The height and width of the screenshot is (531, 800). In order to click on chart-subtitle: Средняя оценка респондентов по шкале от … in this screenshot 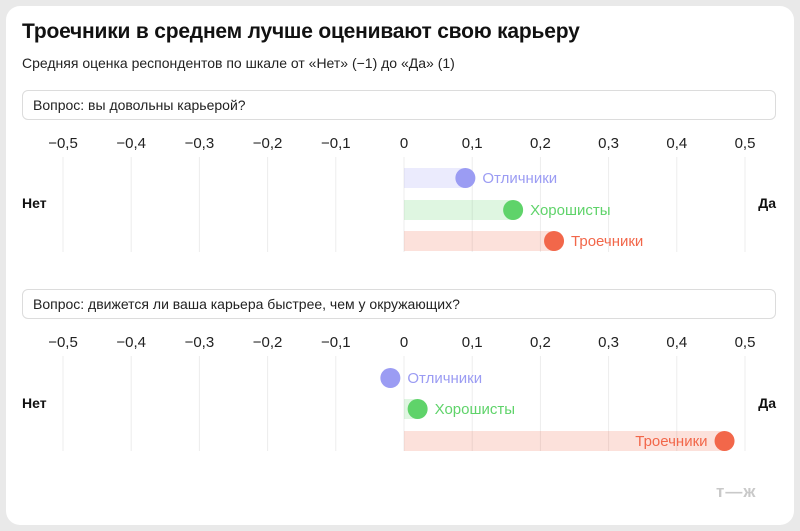, I will do `click(238, 63)`.